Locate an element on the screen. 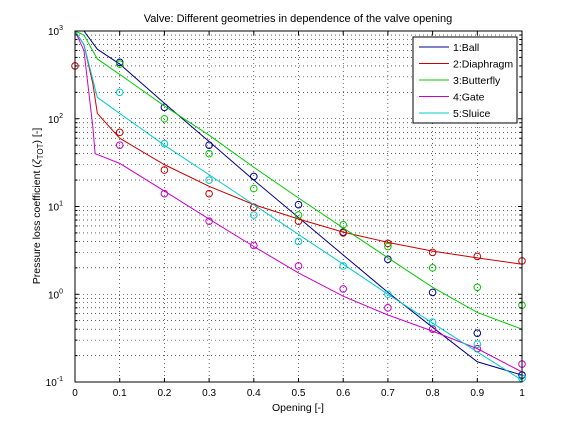  y-tick-label: 10⁻¹ is located at coordinates (54, 382).